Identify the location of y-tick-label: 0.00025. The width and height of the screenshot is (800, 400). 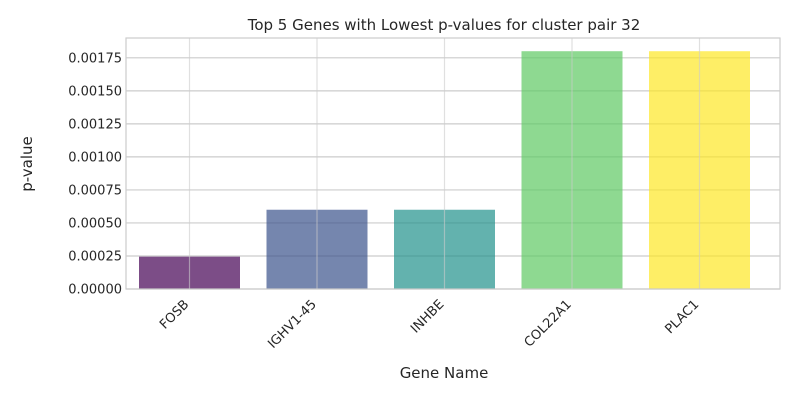
(95, 256).